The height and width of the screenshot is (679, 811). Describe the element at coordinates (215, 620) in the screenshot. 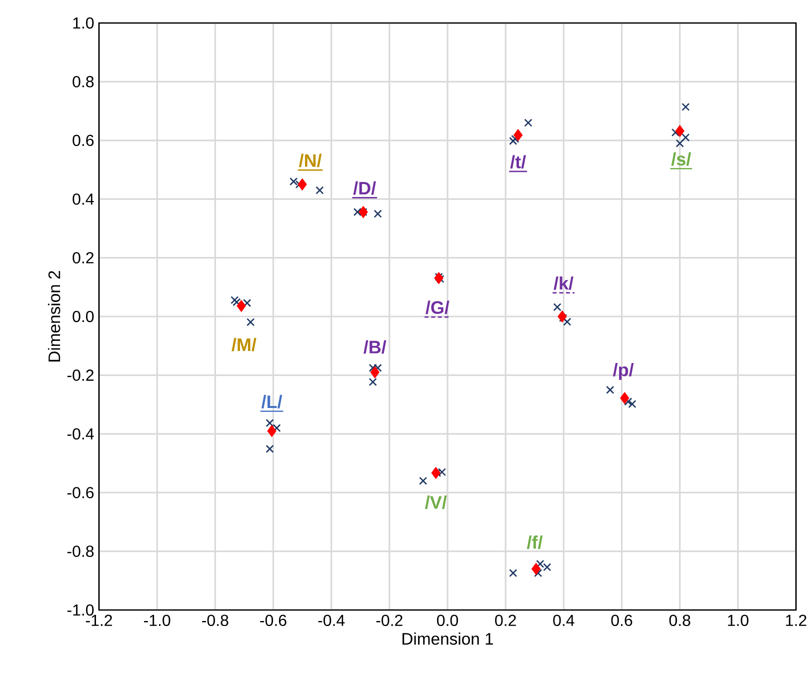

I see `x-tick-label: -0.8` at that location.